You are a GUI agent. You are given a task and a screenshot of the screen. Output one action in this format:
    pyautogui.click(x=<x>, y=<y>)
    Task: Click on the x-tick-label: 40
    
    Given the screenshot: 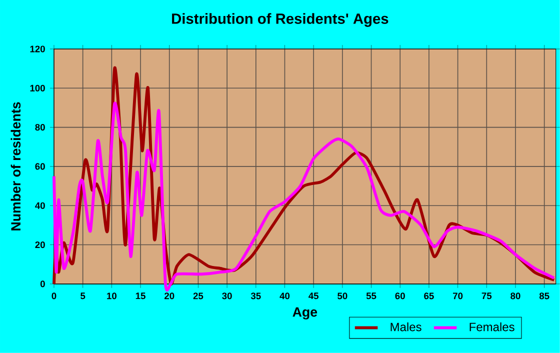 What is the action you would take?
    pyautogui.click(x=285, y=296)
    